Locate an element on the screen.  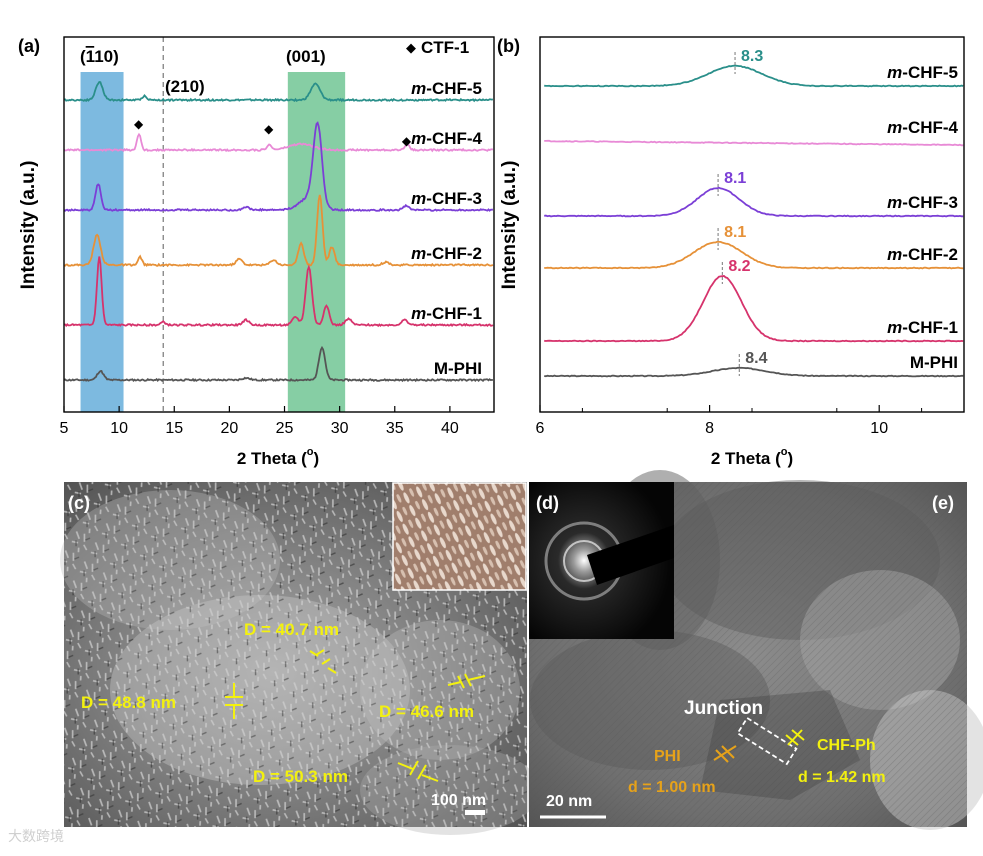
phi-d-spacing: d = 1.00 nm is located at coordinates (672, 787).